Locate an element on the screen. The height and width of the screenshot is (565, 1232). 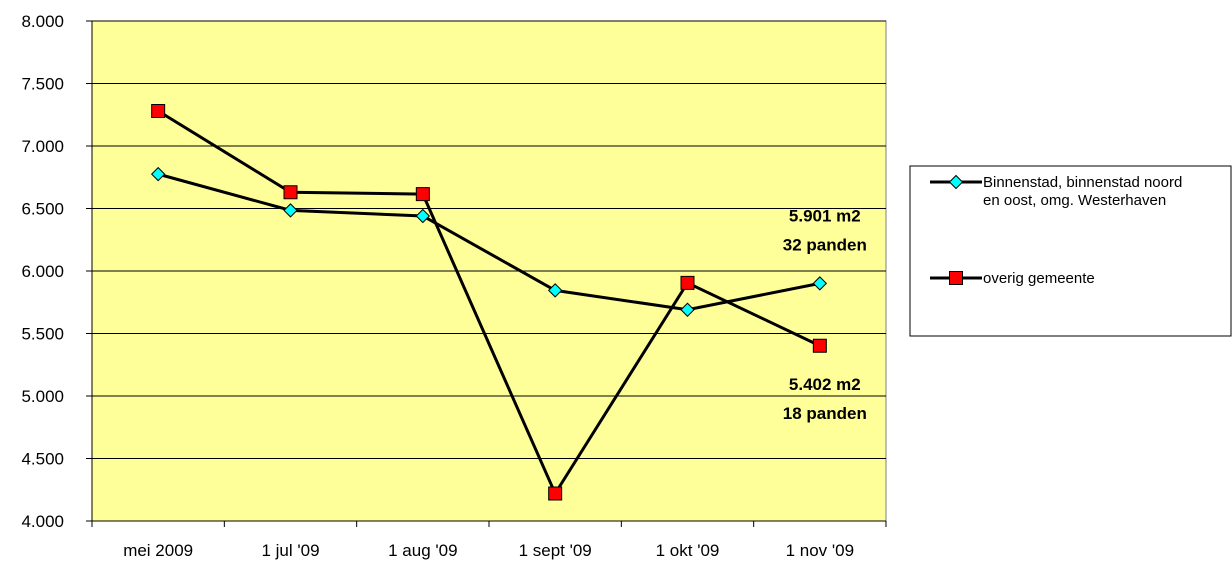
y-tick-label: 7.500 is located at coordinates (42, 84).